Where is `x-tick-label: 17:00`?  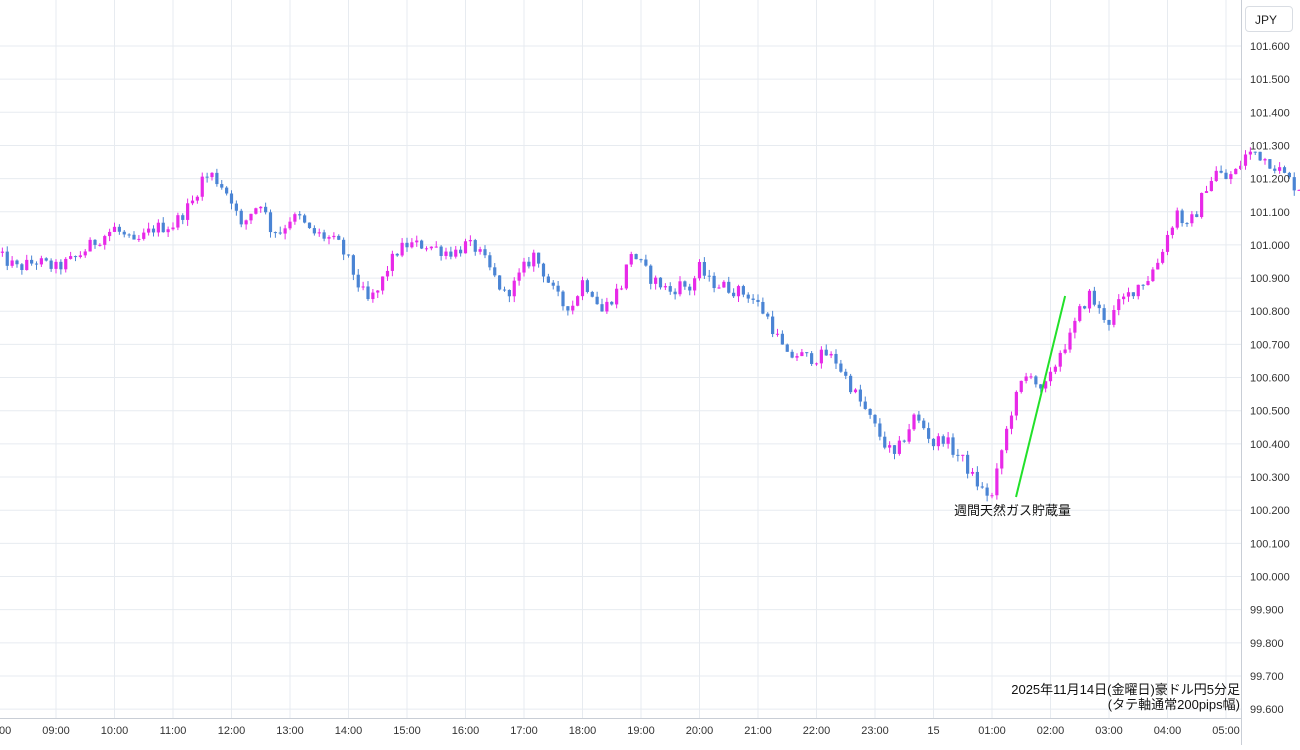
x-tick-label: 17:00 is located at coordinates (524, 731).